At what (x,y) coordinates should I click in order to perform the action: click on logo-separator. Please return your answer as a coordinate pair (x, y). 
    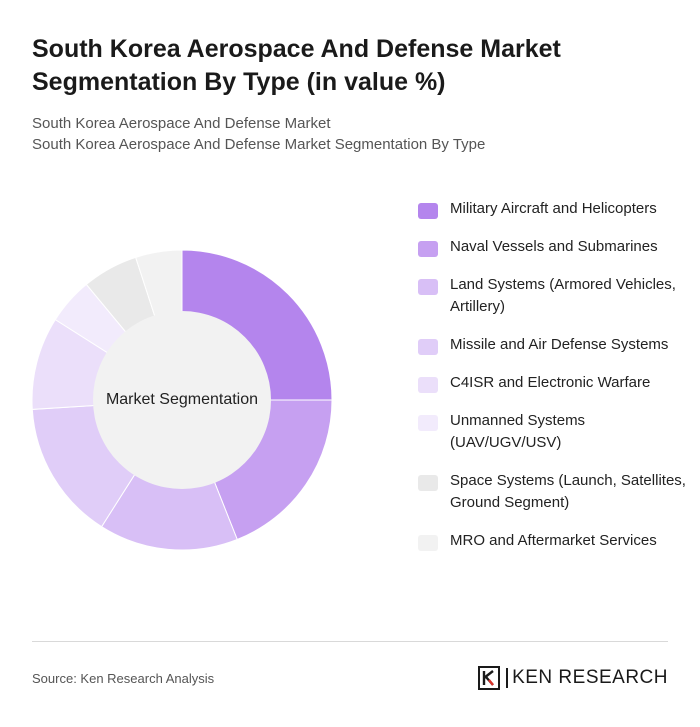
    Looking at the image, I should click on (507, 678).